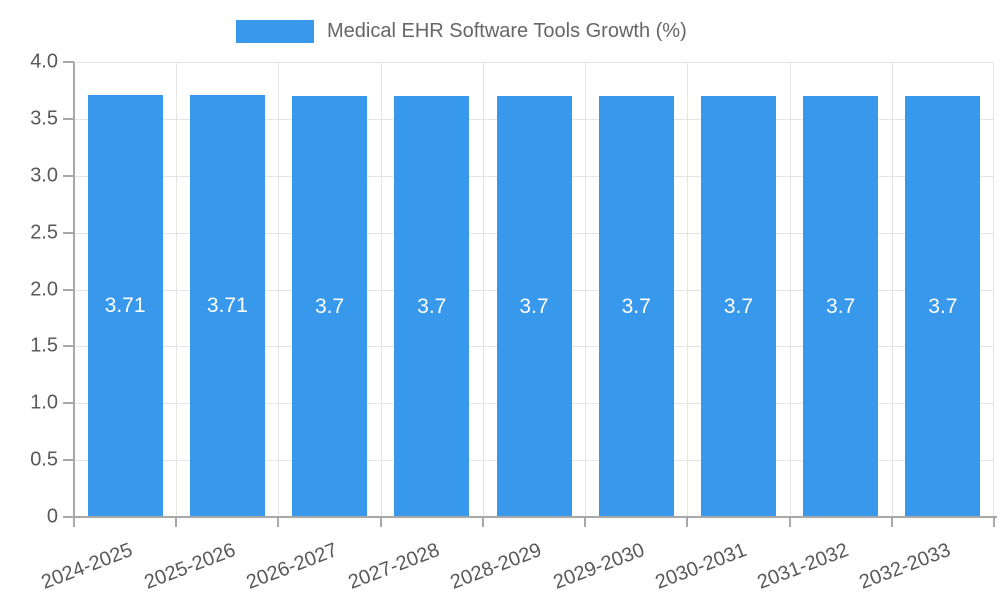 This screenshot has height=600, width=1000. What do you see at coordinates (44, 289) in the screenshot?
I see `y-tick-label: 2.0` at bounding box center [44, 289].